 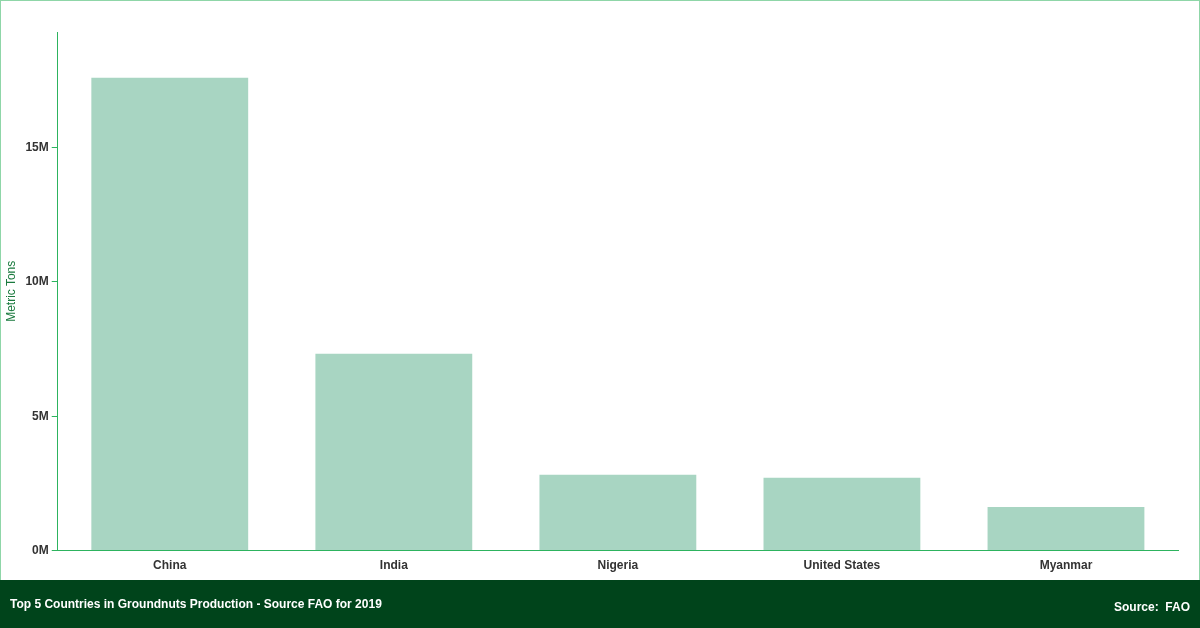 What do you see at coordinates (37, 281) in the screenshot?
I see `y-tick-label: 10M` at bounding box center [37, 281].